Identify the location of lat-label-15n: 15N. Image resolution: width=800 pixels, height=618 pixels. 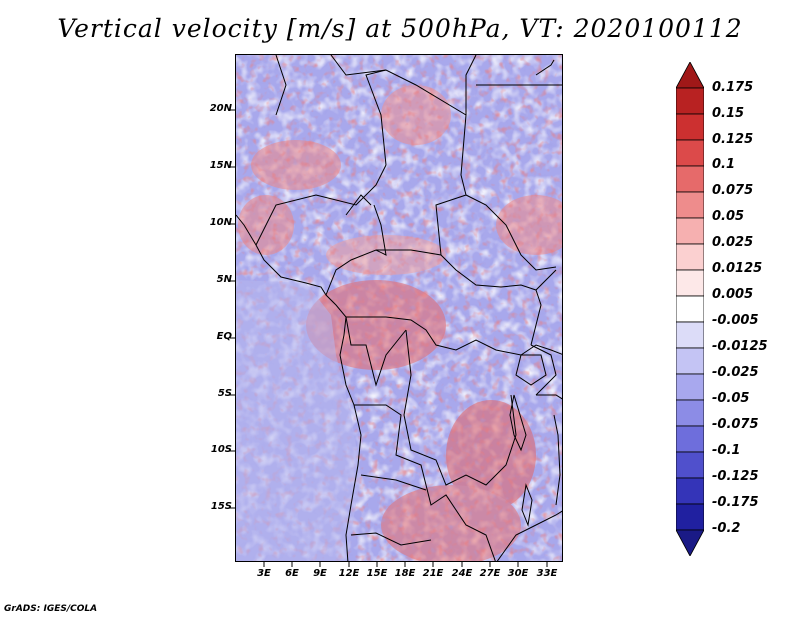
(220, 165).